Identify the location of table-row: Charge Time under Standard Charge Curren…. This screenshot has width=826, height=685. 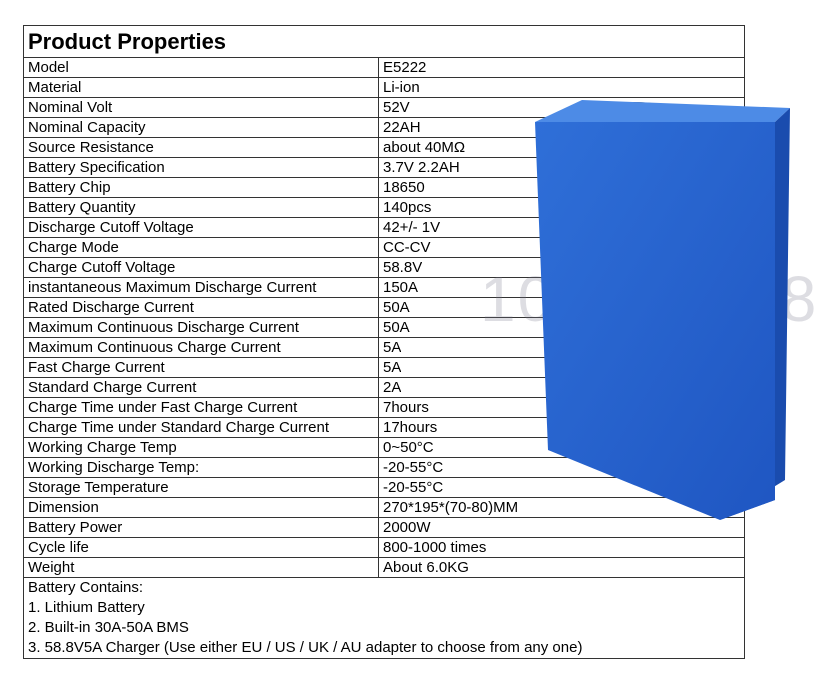
(384, 428).